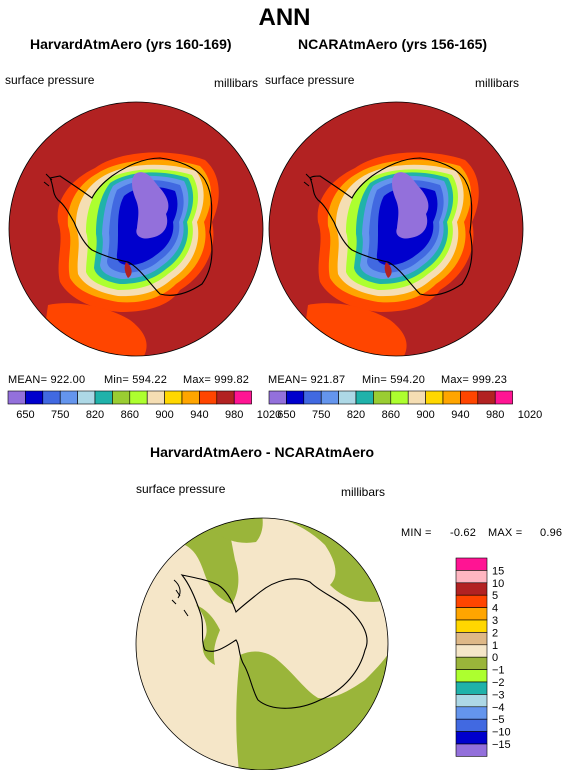 The image size is (569, 770). I want to click on difference-legend-label: −1, so click(498, 671).